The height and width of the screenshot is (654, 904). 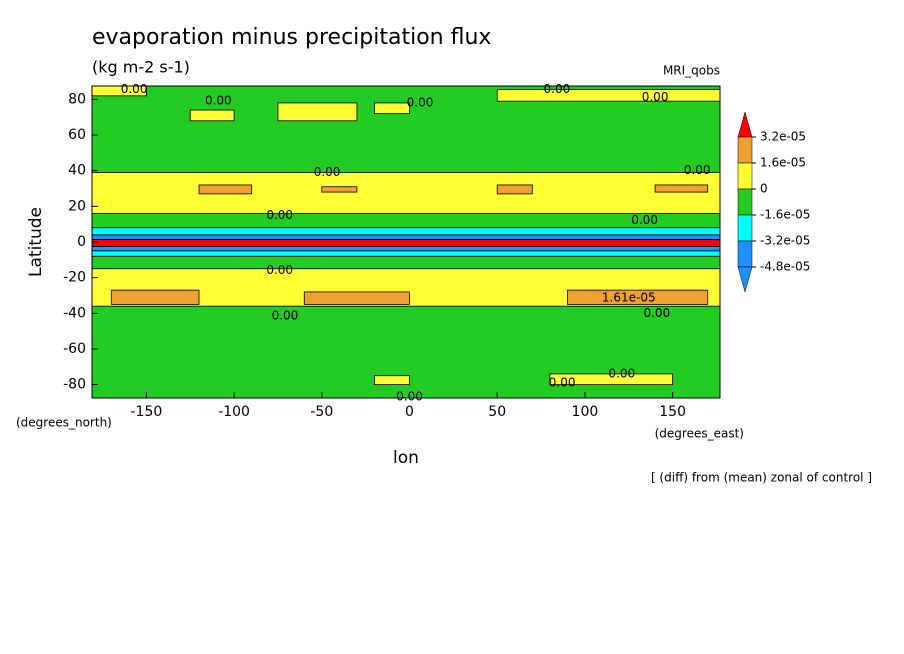 I want to click on footnote: [ (diff) from (mean) zonal of control ], so click(x=761, y=478).